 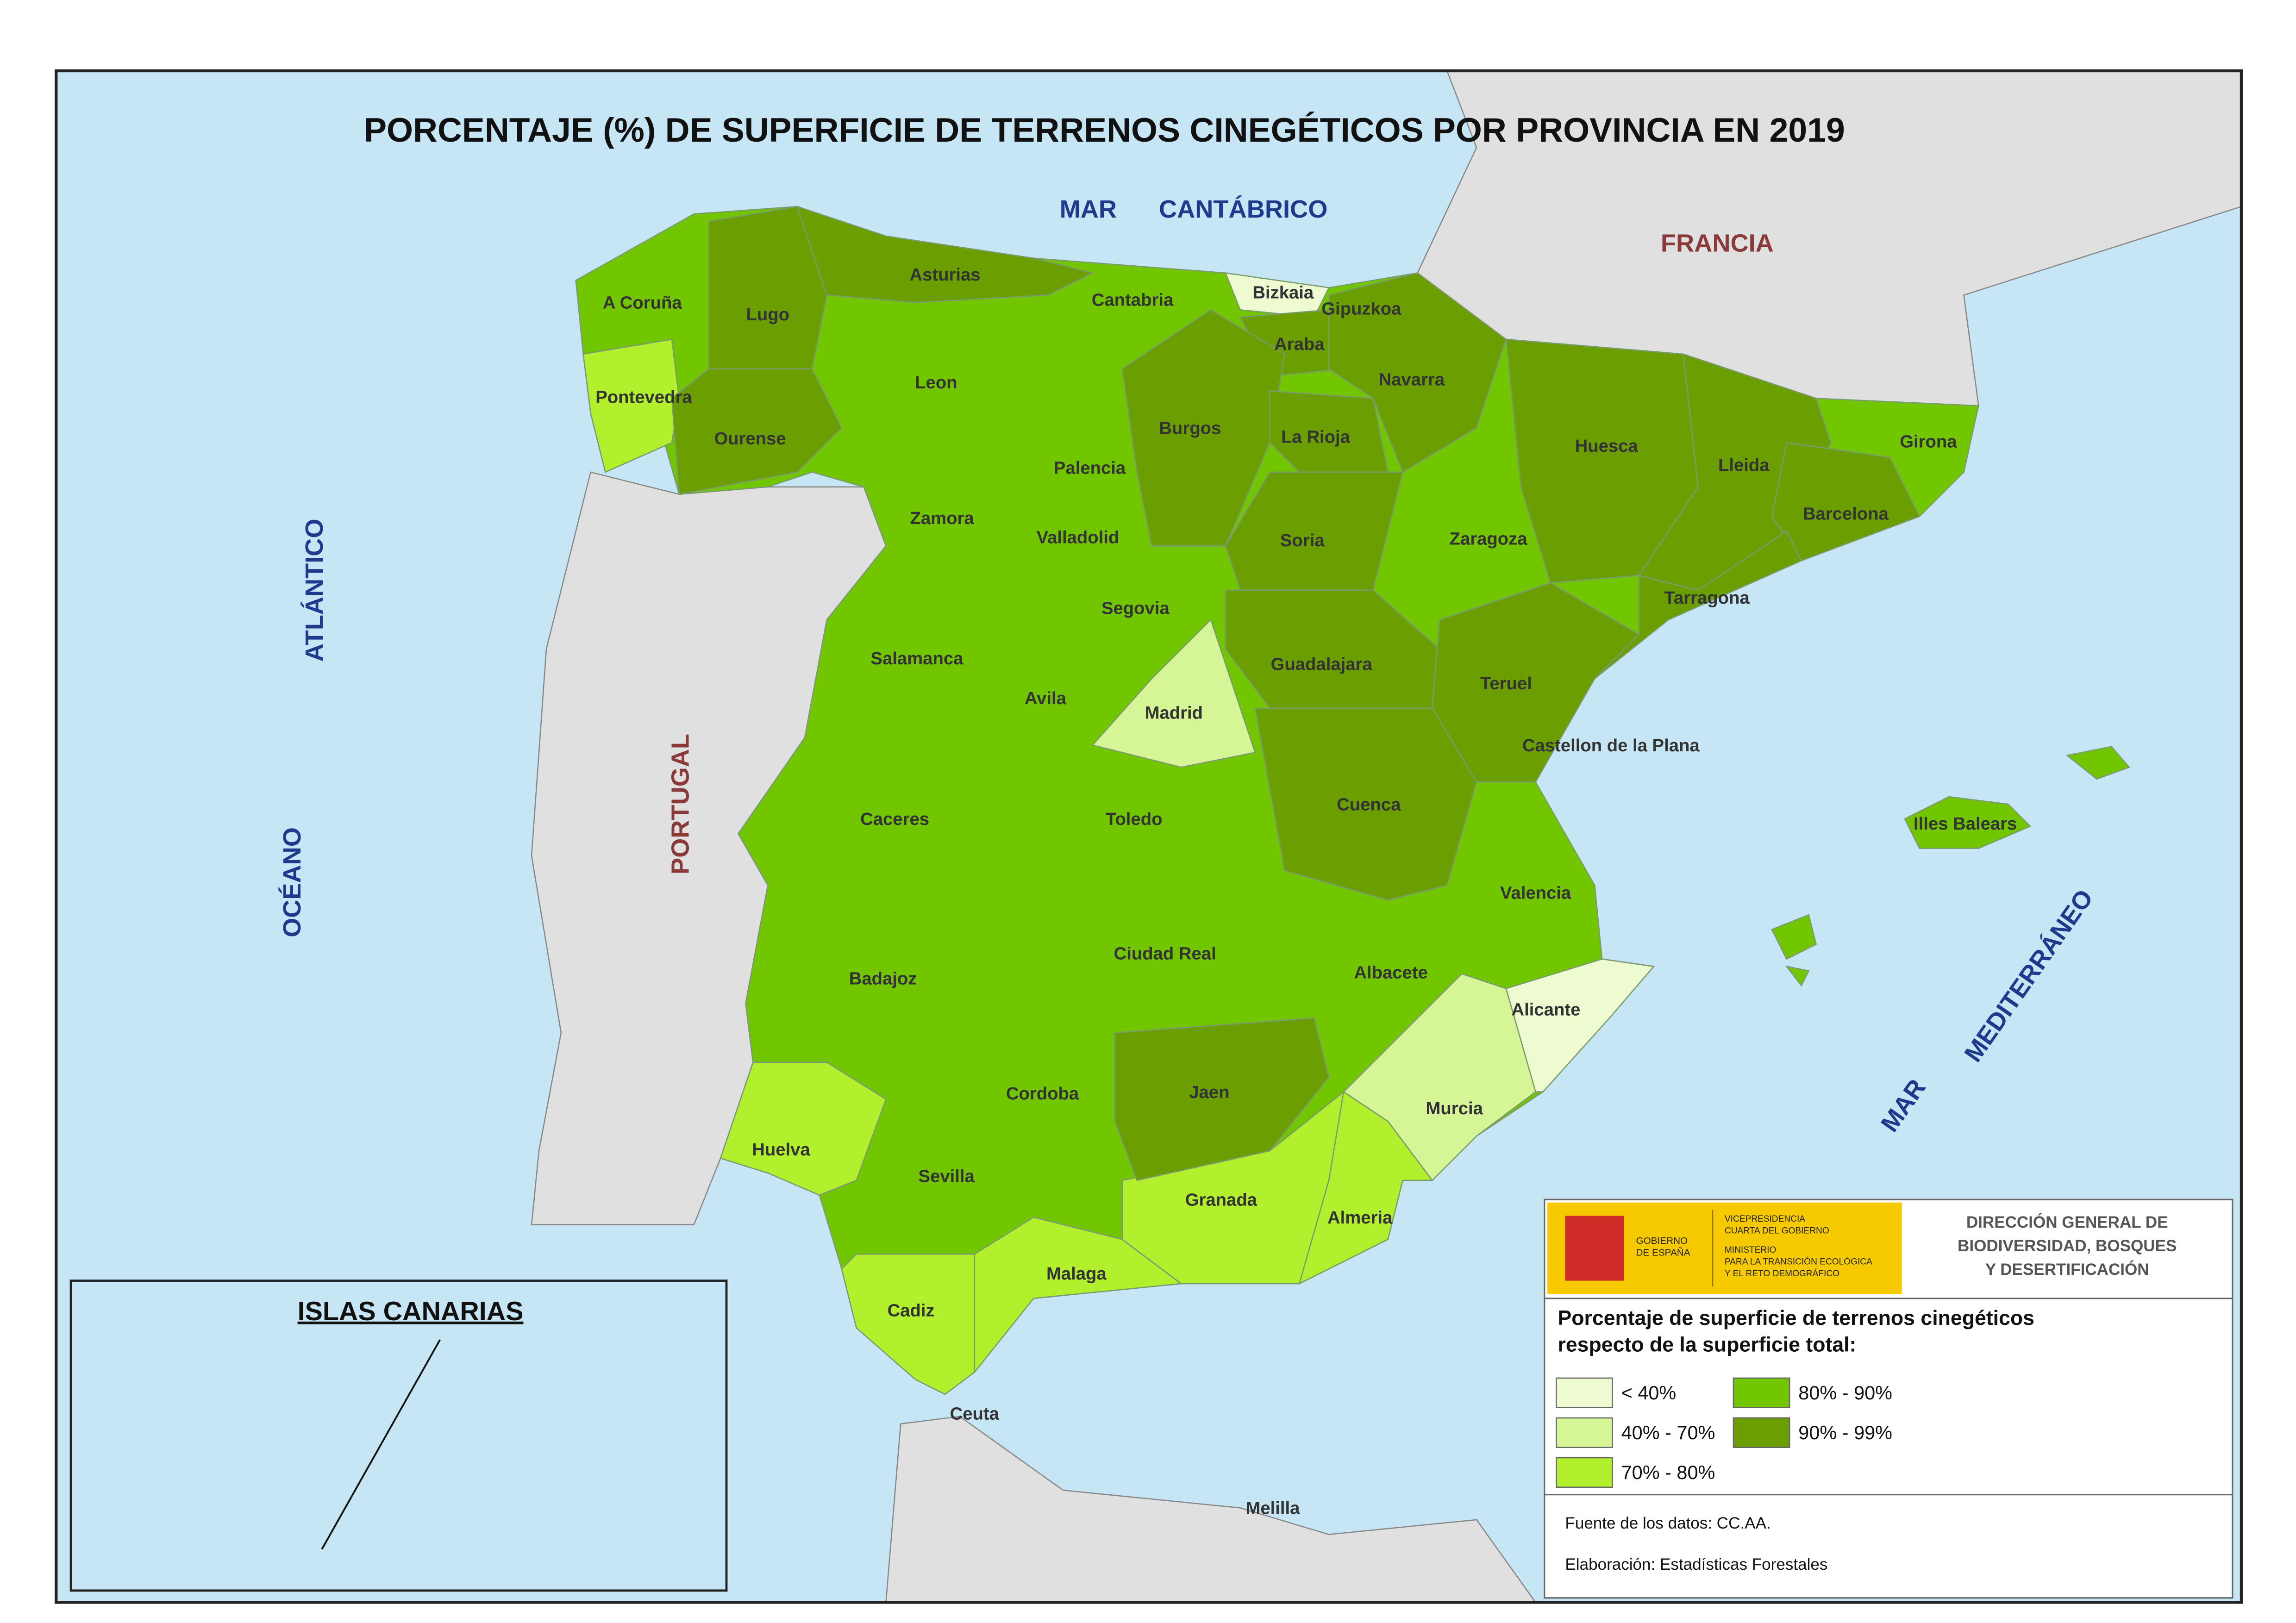 I want to click on province-label: Girona, so click(x=1929, y=441).